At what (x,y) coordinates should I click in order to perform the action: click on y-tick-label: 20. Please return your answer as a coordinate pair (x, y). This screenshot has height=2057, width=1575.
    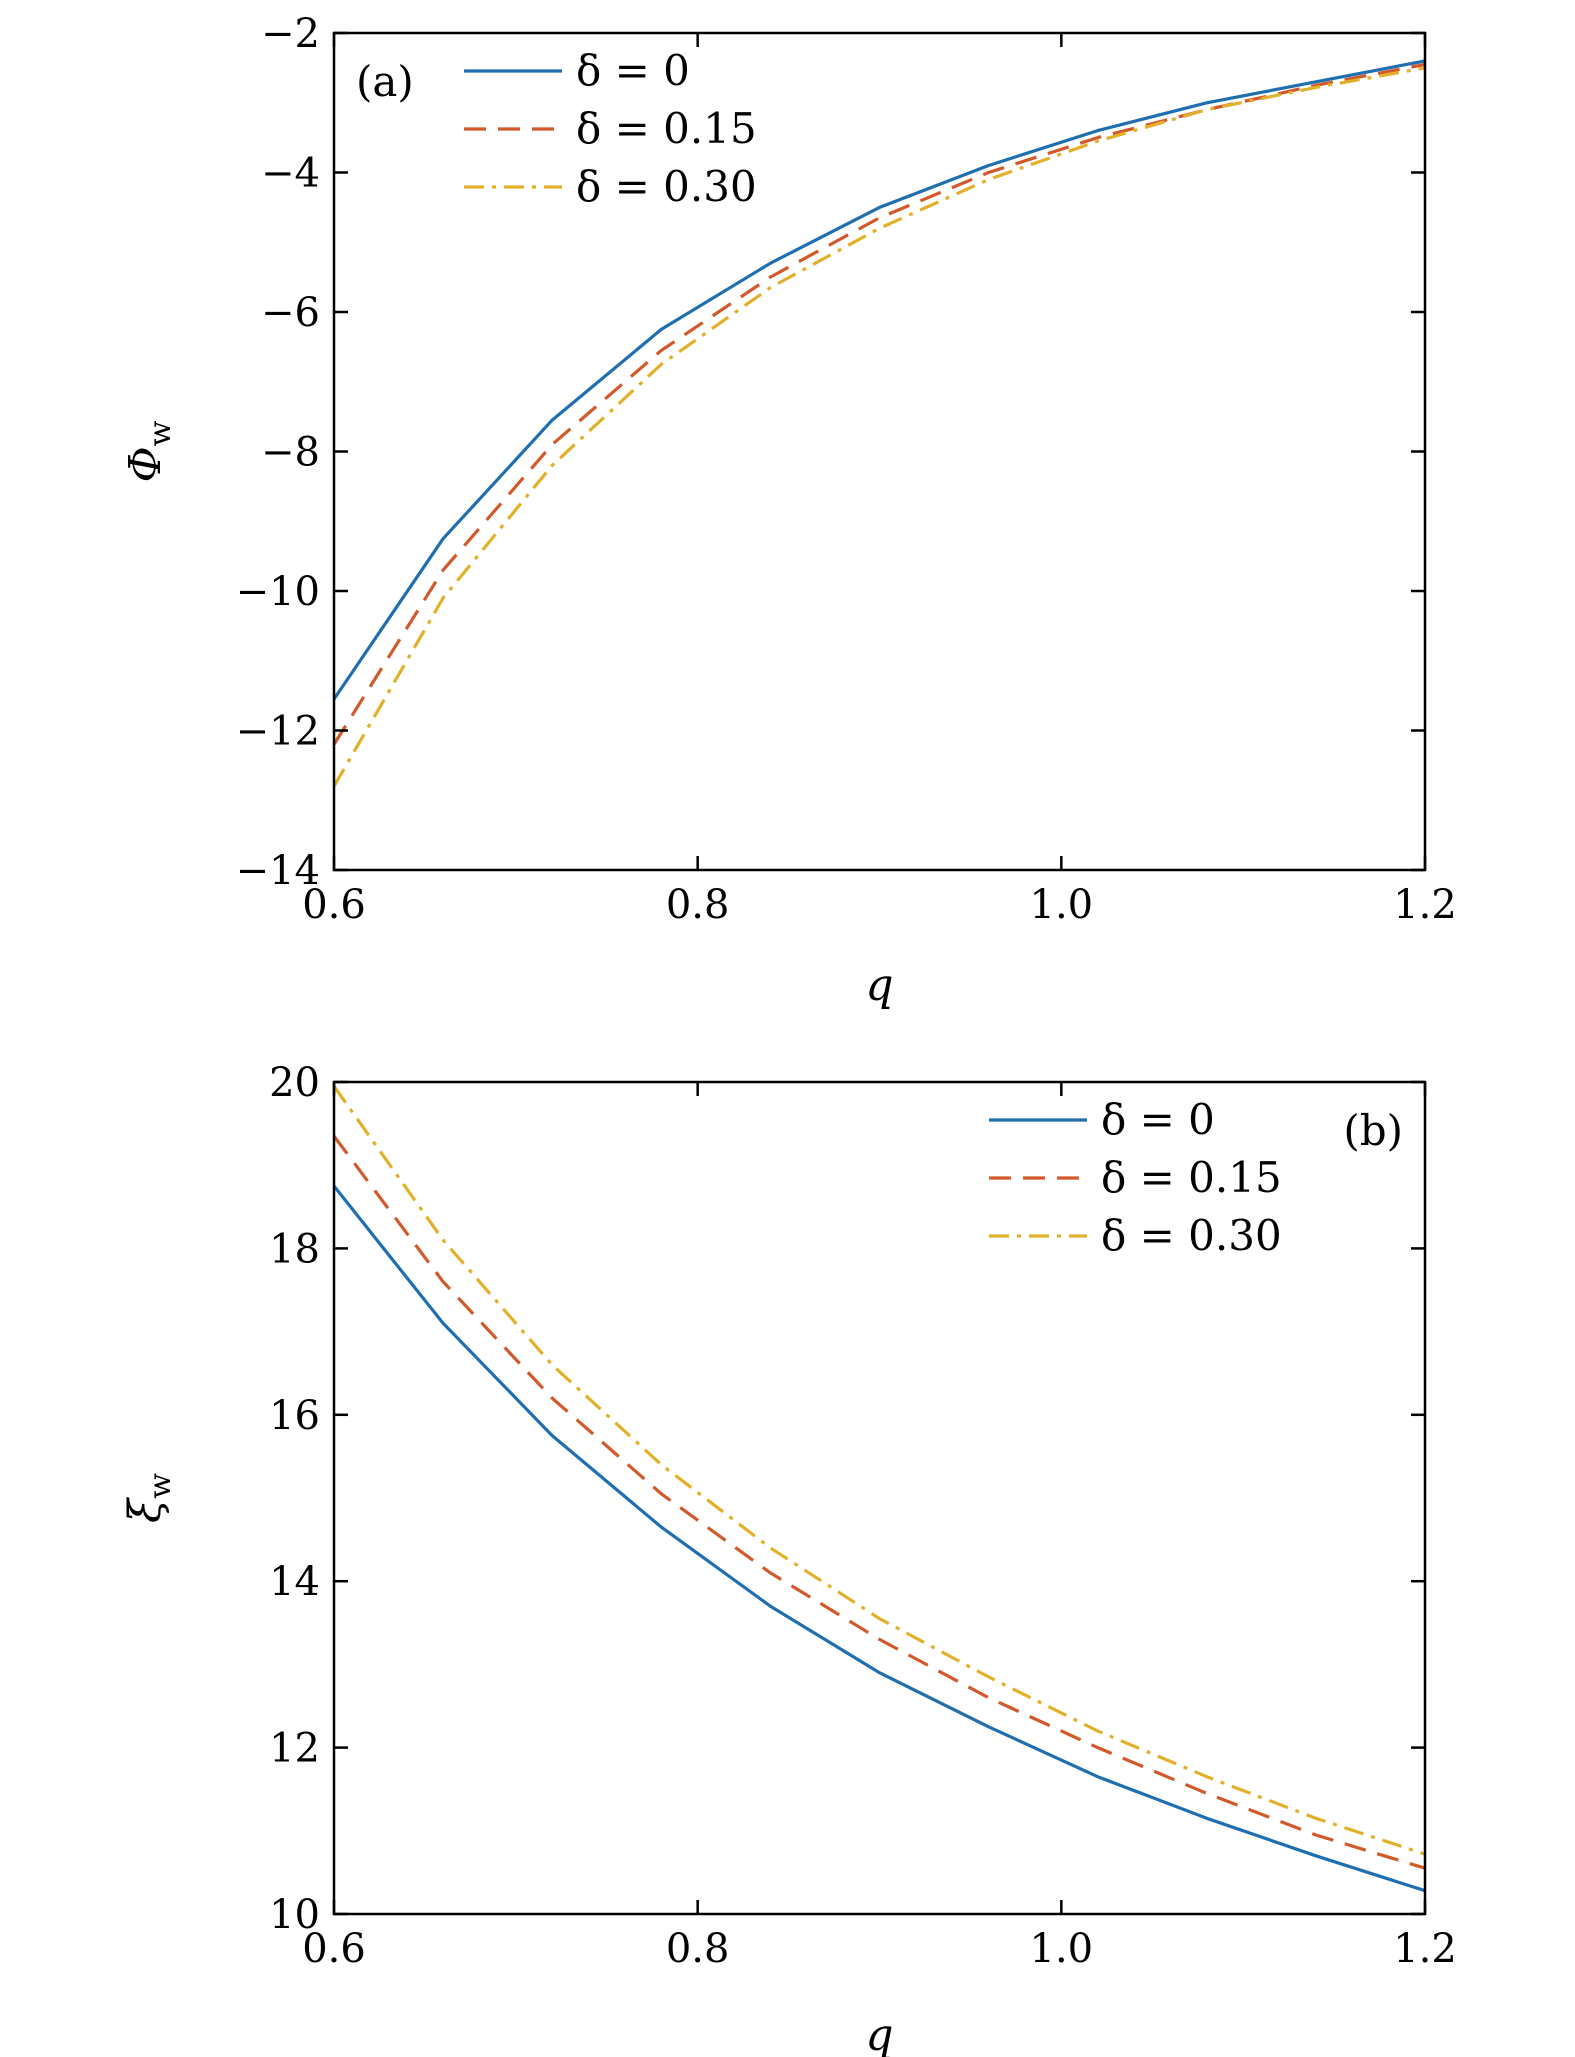
    Looking at the image, I should click on (294, 1083).